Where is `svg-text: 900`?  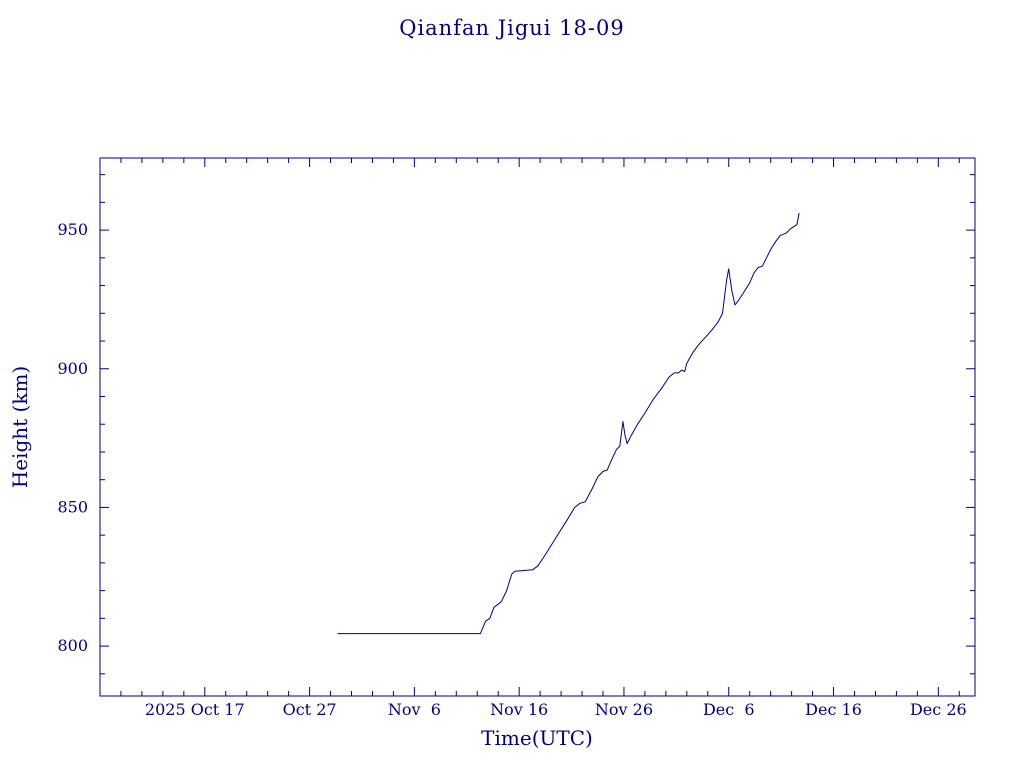 svg-text: 900 is located at coordinates (72, 368).